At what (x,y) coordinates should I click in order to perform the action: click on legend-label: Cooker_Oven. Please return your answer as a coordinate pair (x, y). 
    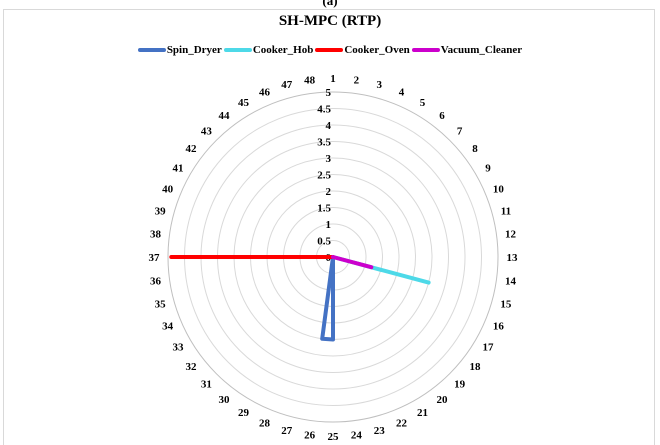
    Looking at the image, I should click on (377, 50).